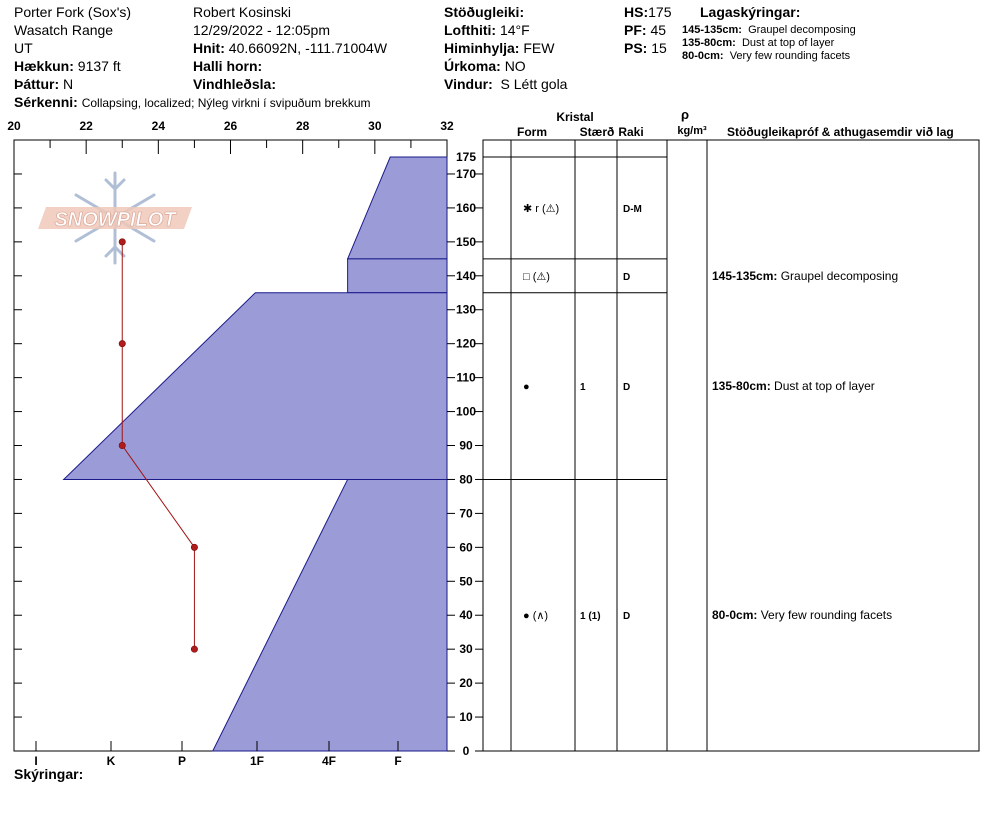 This screenshot has height=840, width=994. Describe the element at coordinates (86, 126) in the screenshot. I see `temp-tick-label: 22` at that location.